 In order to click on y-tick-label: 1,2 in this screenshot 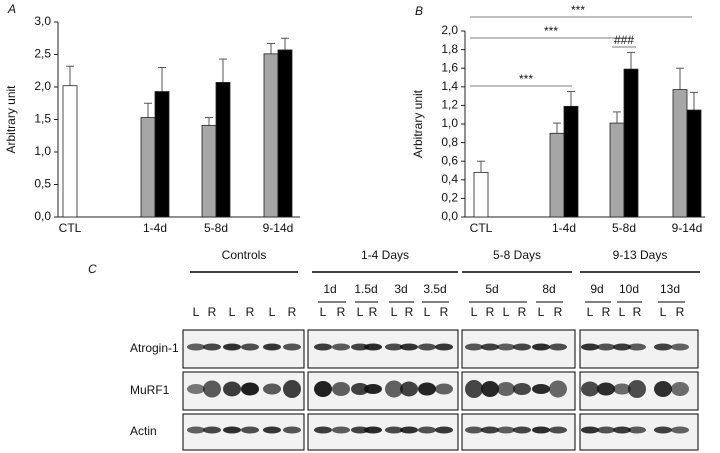, I will do `click(449, 105)`.